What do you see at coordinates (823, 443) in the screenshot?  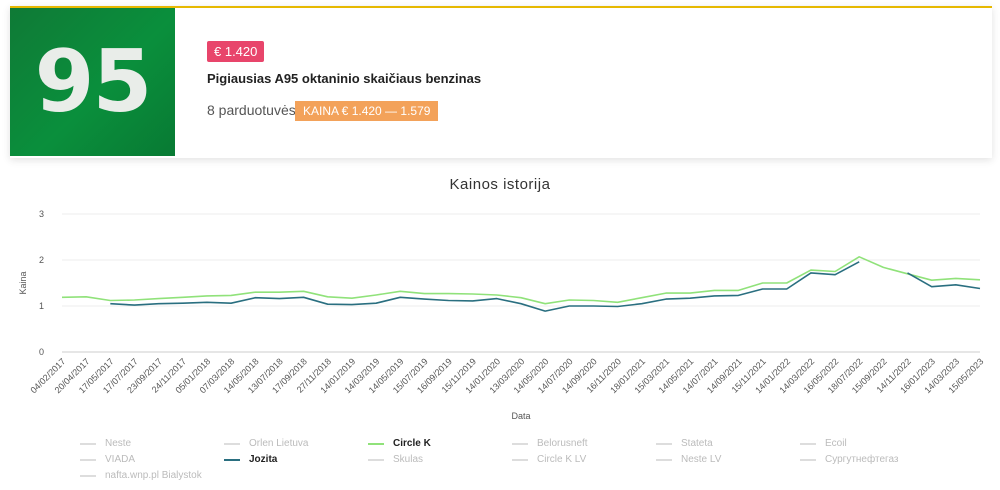 I see `legend-item-ecoil: Ecoil` at bounding box center [823, 443].